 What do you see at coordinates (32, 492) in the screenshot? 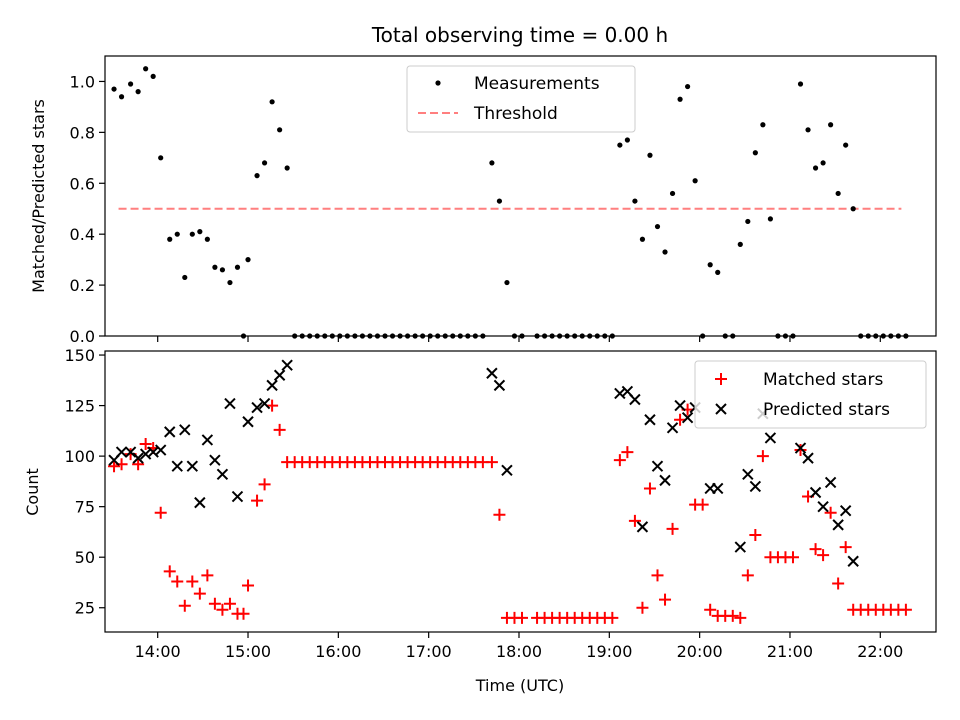
I see `count-y-axis-label: Count` at bounding box center [32, 492].